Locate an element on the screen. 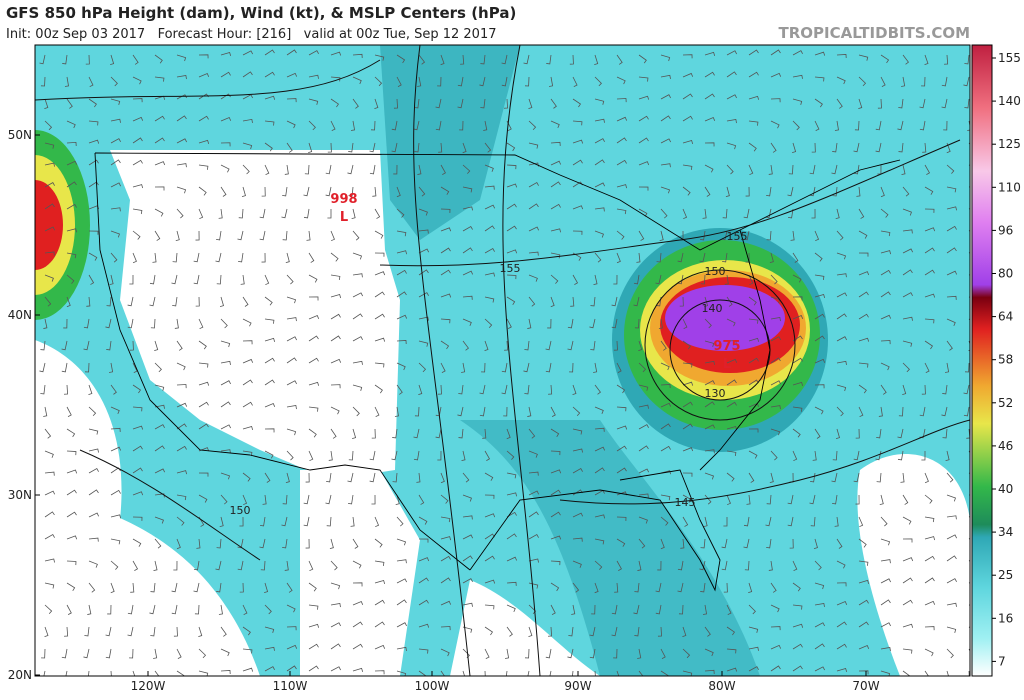  wind-band is located at coordinates (610, 548).